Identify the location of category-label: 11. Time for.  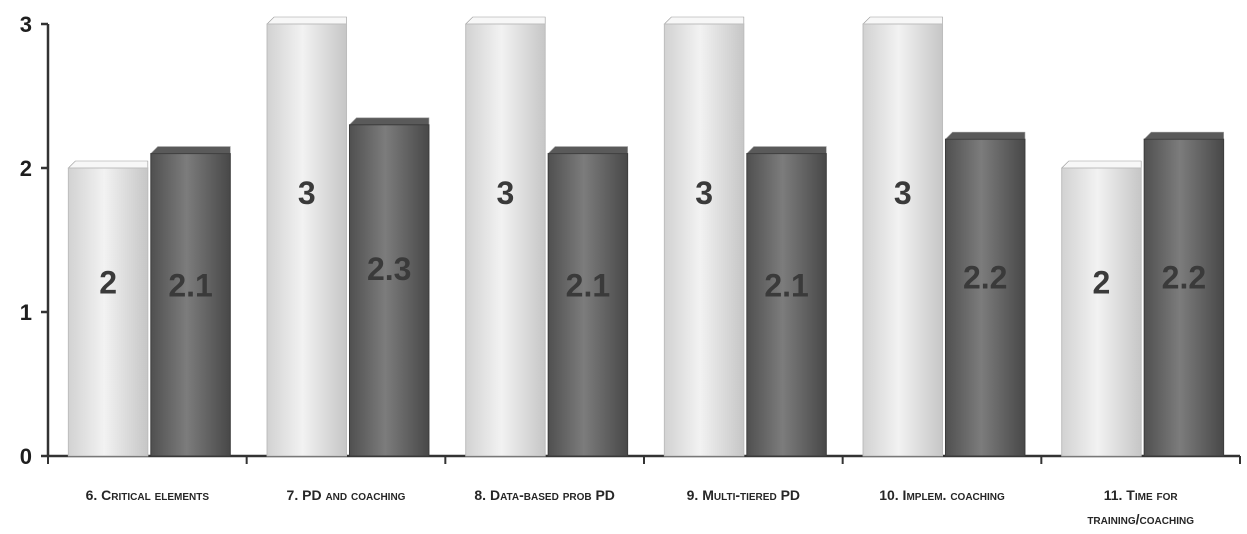
(1141, 495).